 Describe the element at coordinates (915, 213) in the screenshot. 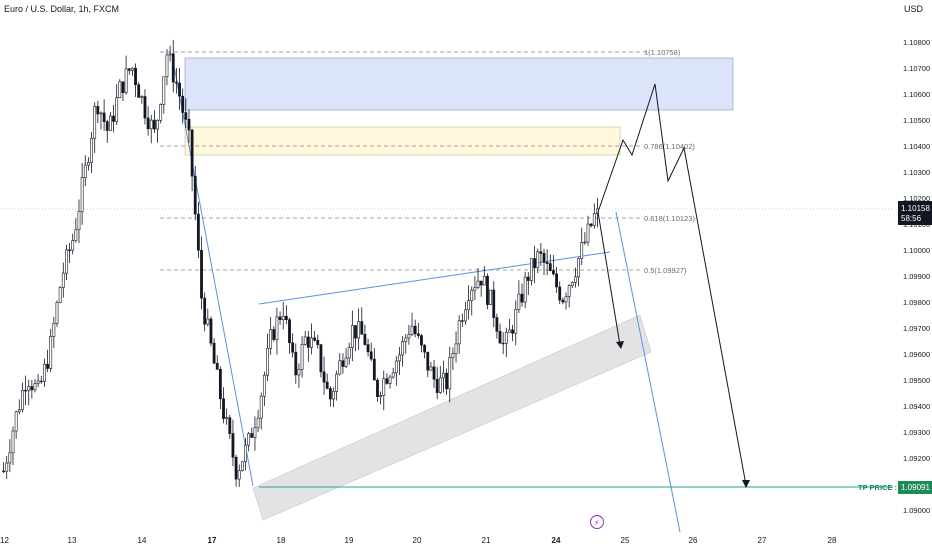

I see `current-price-badge` at that location.